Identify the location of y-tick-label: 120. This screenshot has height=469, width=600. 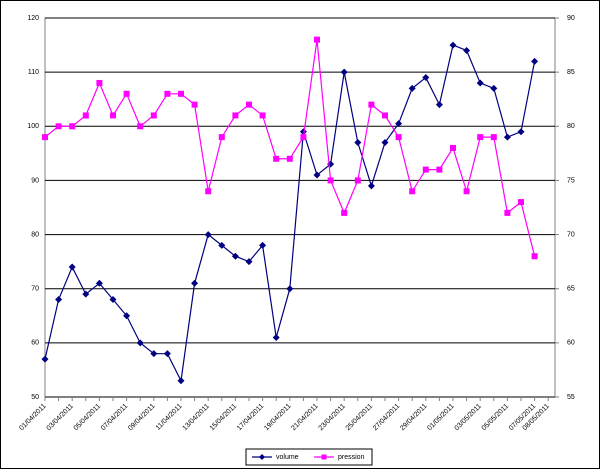
(33, 18).